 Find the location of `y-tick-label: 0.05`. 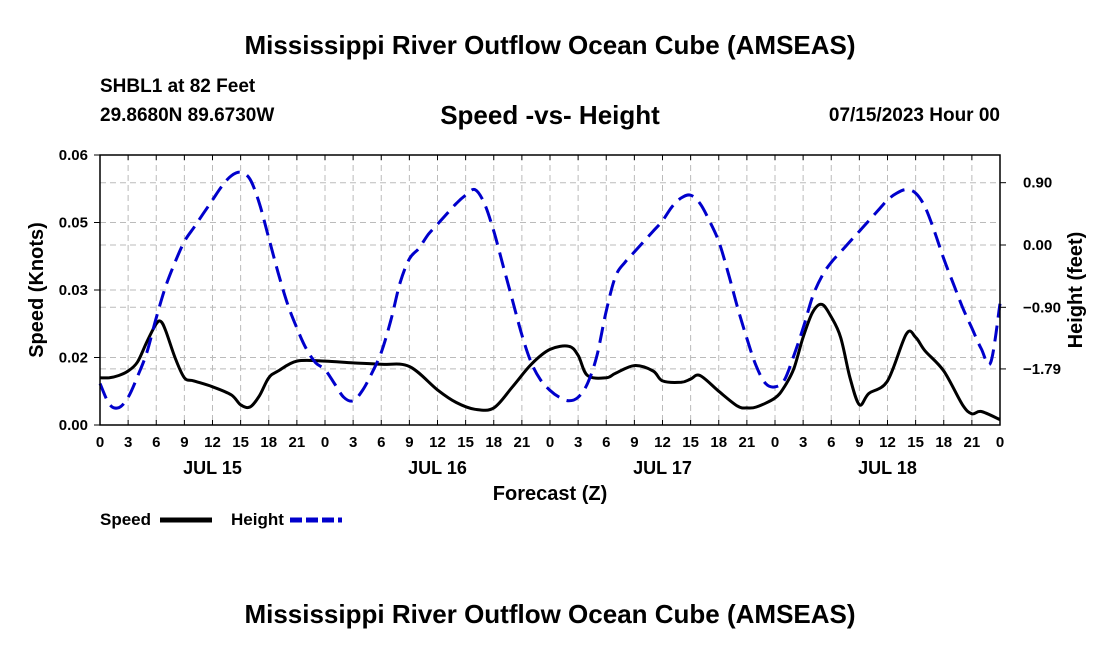

y-tick-label: 0.05 is located at coordinates (73, 223).